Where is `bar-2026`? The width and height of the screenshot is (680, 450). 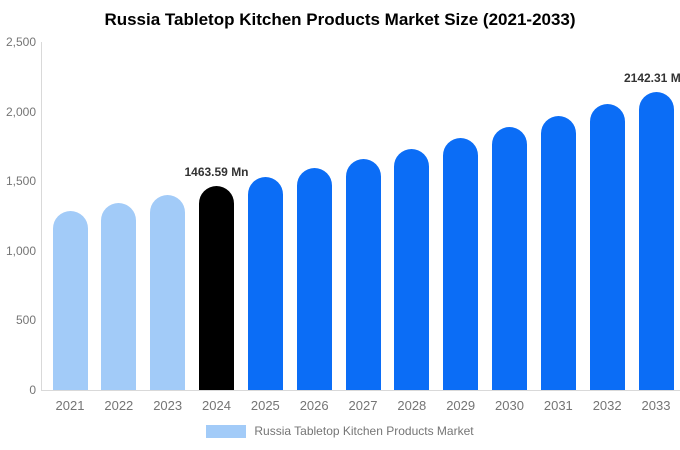 bar-2026 is located at coordinates (314, 279).